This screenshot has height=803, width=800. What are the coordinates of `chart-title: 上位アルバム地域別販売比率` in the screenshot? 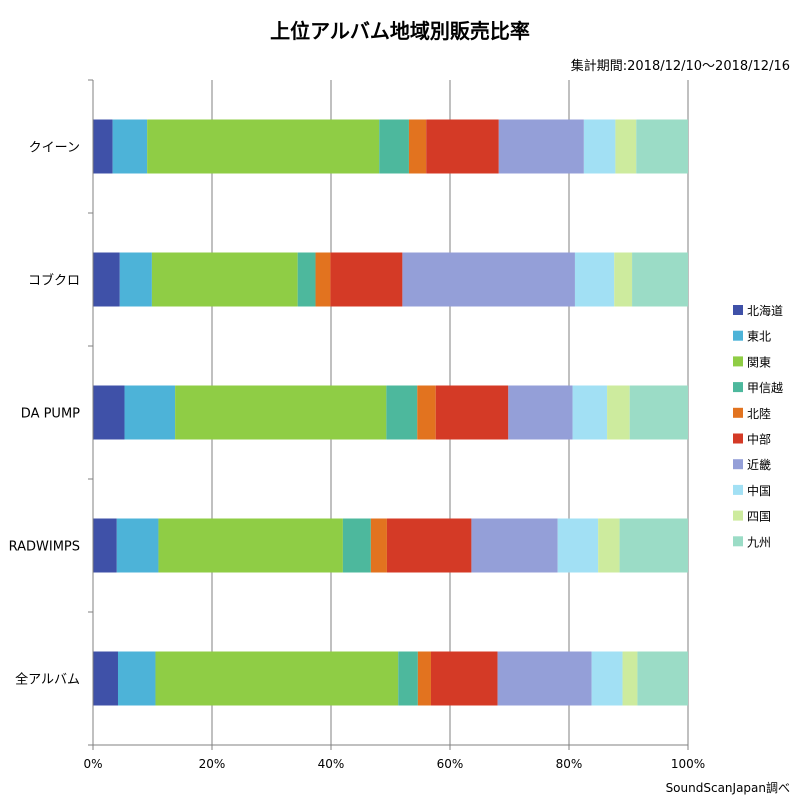 It's located at (400, 31).